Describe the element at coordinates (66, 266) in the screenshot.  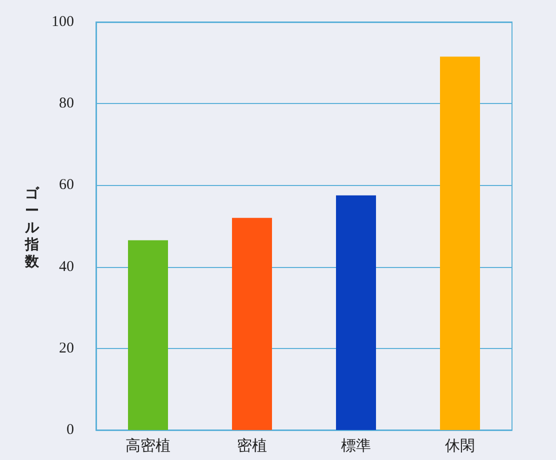
I see `y-tick-label: 40` at that location.